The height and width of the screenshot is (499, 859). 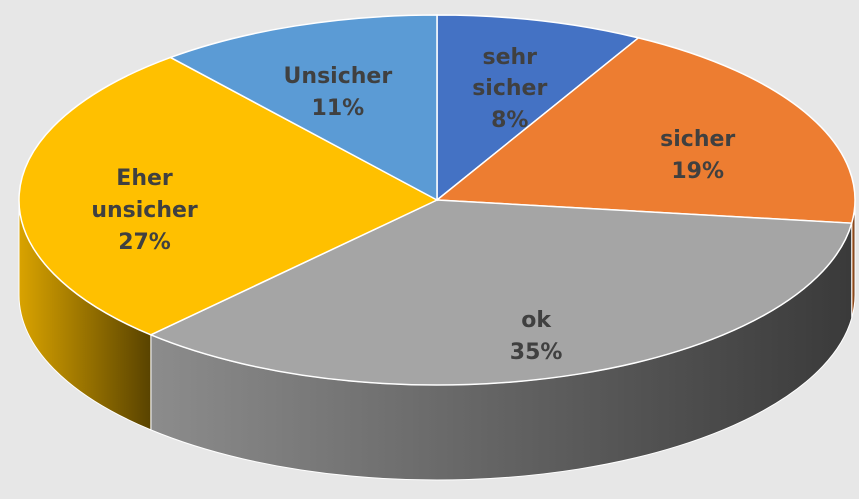 I want to click on slice-label: Unsicher 11%, so click(x=338, y=93).